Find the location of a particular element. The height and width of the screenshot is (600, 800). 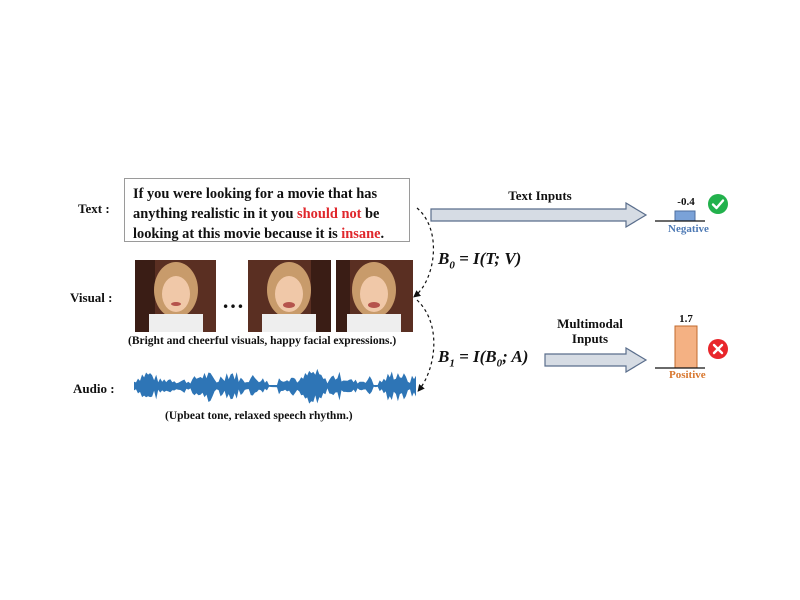

dashed-connectors is located at coordinates (424, 299).